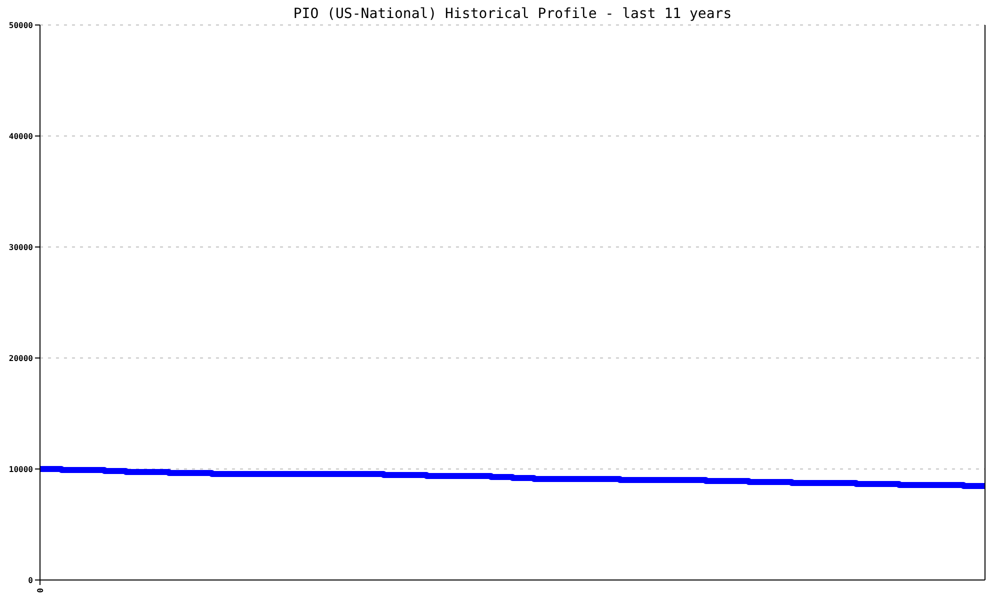 This screenshot has height=600, width=1000. What do you see at coordinates (21, 469) in the screenshot?
I see `y-tick-label: 10000` at bounding box center [21, 469].